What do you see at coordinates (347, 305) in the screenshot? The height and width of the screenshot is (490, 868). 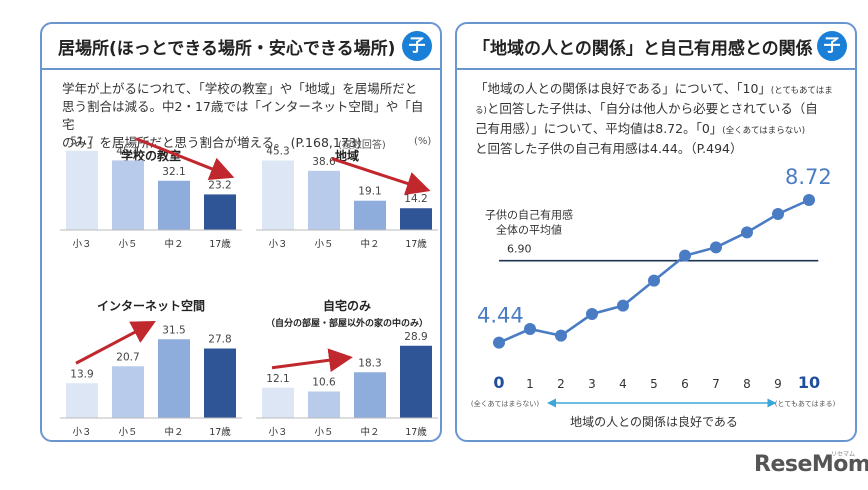 I see `bar-chart-title: 自宅のみ` at bounding box center [347, 305].